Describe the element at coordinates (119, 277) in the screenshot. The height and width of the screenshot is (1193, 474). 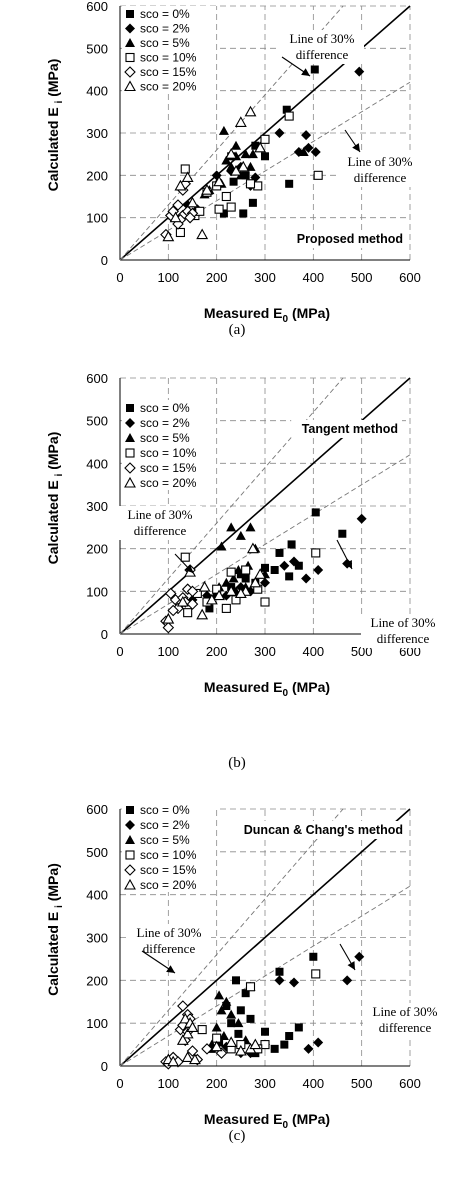
I see `x-tick-label: 0` at that location.